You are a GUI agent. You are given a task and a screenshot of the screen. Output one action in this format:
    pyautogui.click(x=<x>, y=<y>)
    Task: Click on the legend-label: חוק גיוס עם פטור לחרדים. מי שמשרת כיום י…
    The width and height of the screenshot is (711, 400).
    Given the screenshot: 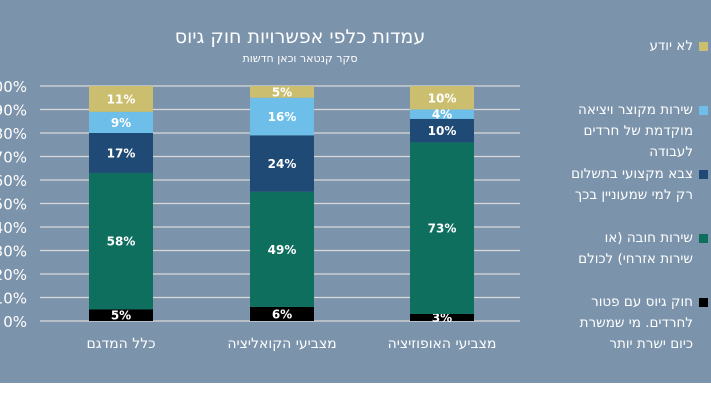 What is the action you would take?
    pyautogui.click(x=636, y=323)
    